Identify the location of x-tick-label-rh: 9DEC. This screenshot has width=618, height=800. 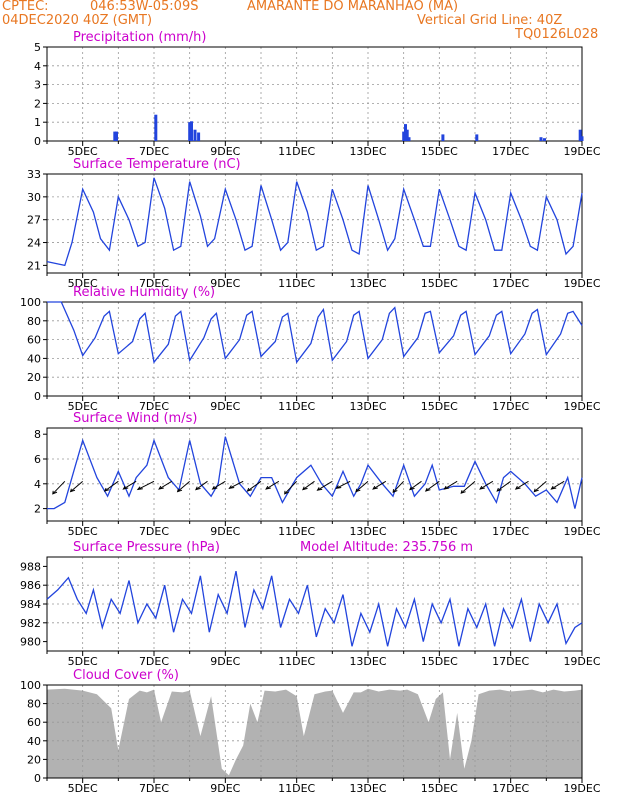
(225, 406).